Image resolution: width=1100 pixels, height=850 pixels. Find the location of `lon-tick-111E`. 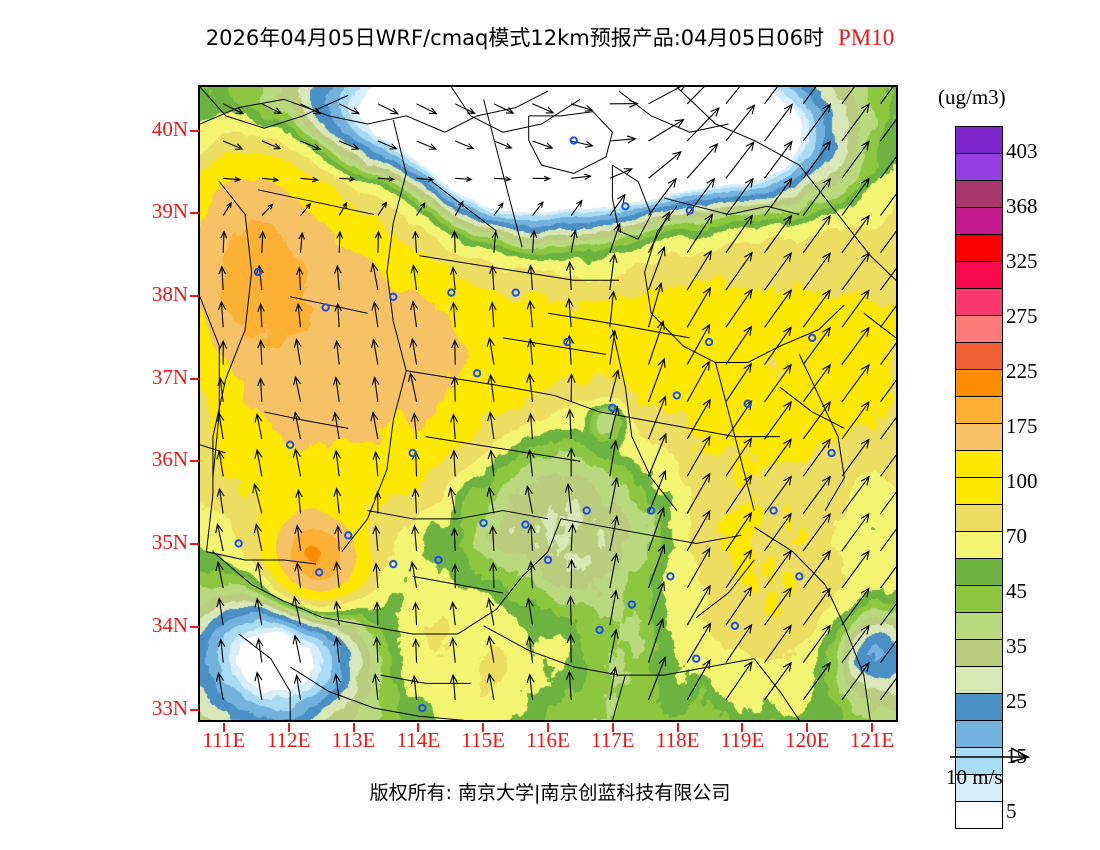

lon-tick-111E is located at coordinates (223, 727).